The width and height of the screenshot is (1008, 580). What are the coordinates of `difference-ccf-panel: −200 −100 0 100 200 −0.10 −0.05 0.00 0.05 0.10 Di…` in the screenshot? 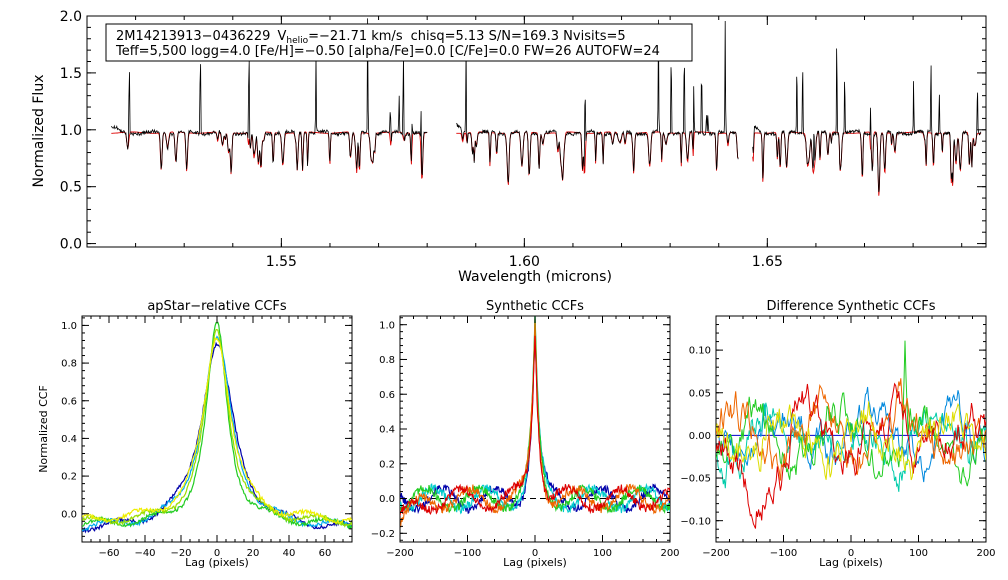 It's located at (837, 434).